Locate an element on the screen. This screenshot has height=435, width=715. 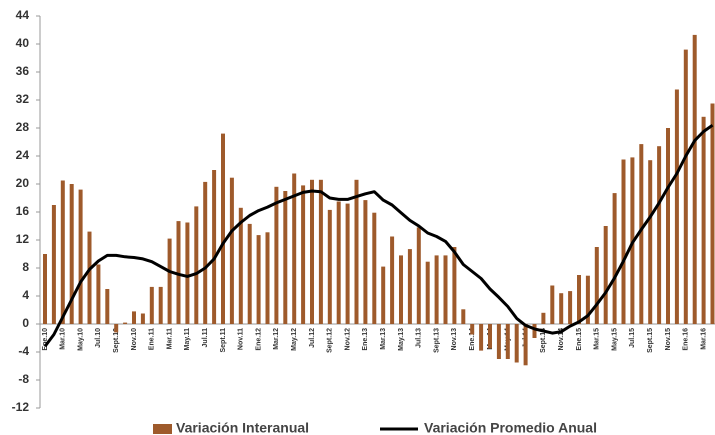
legend-label: Variación Promedio Anual is located at coordinates (510, 427).